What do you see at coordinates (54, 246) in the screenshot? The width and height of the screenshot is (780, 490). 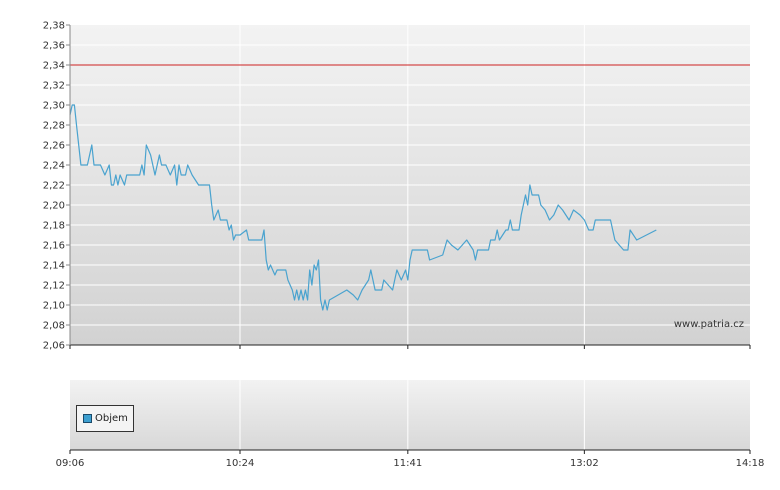 I see `y-tick-label: 2,16` at bounding box center [54, 246].